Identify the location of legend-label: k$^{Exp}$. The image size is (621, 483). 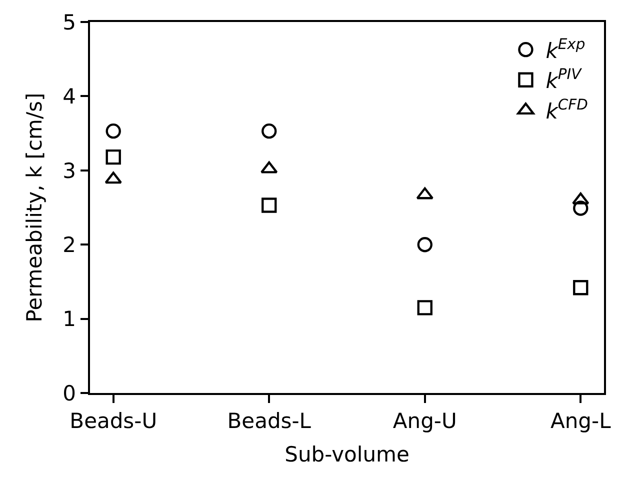
(566, 49).